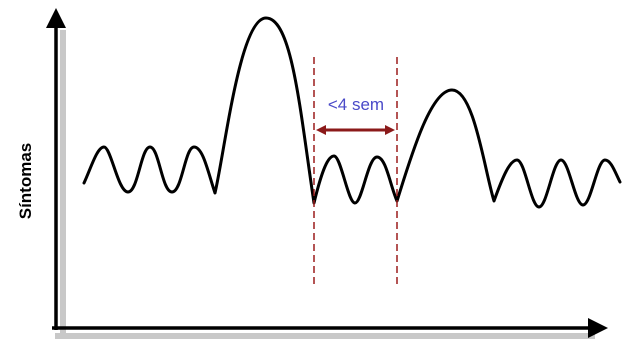  What do you see at coordinates (598, 328) in the screenshot?
I see `x-axis-arrowhead` at bounding box center [598, 328].